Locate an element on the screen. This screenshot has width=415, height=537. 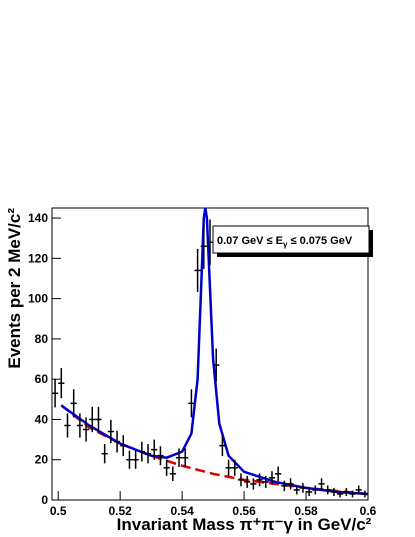
annotation: 0.07 GeV ≤ Eγ ≤ 0.075 GeV is located at coordinates (285, 242).